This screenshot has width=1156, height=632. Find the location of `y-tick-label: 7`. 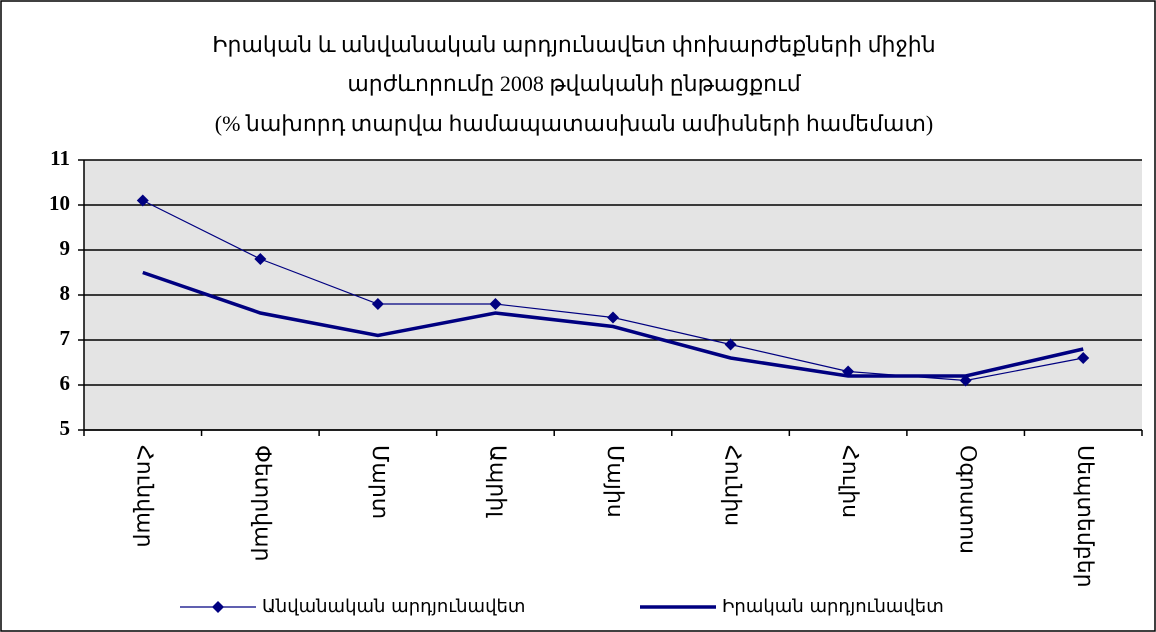

y-tick-label: 7 is located at coordinates (65, 338).